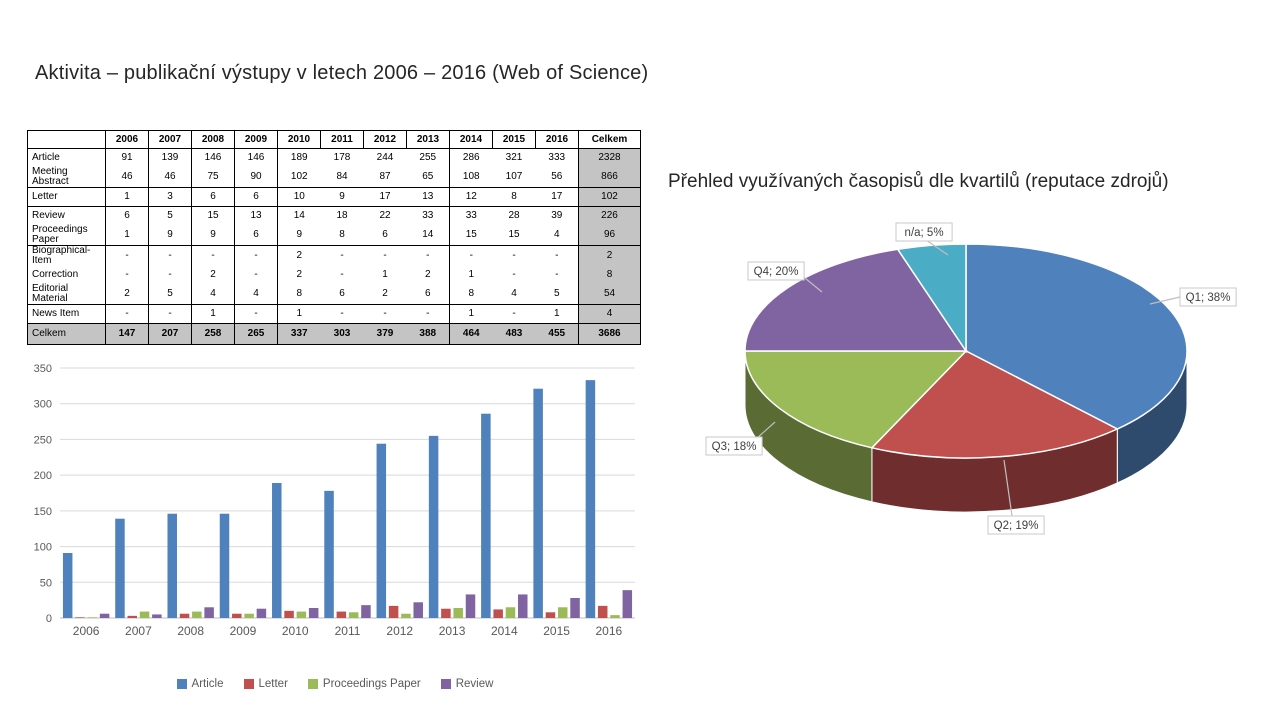  I want to click on table-row: Letter 1 3 6 6 10 9 17 13 12 8 17 102, so click(334, 197).